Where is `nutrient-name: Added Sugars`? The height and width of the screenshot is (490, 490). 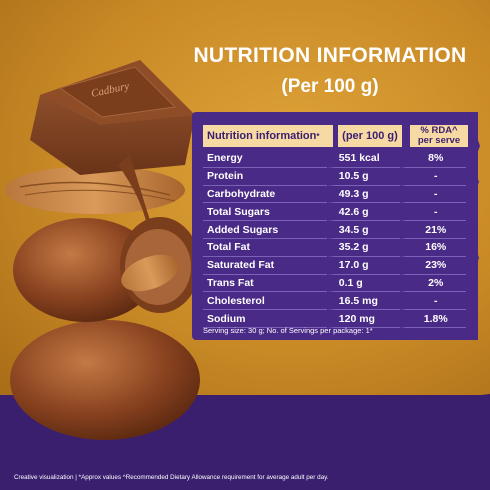 nutrient-name: Added Sugars is located at coordinates (265, 230).